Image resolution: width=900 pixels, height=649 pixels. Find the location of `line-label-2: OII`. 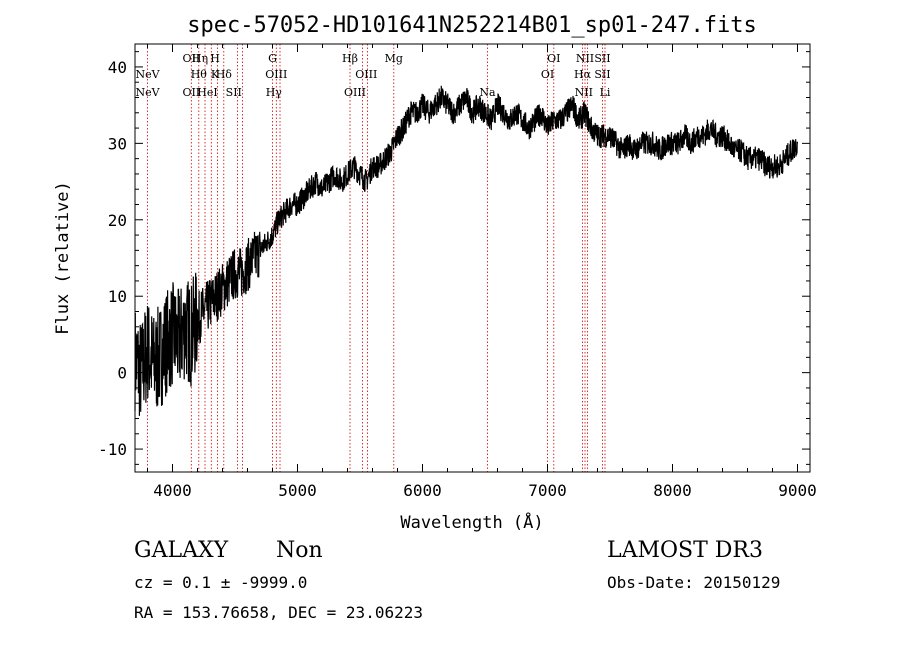

line-label-2: OII is located at coordinates (191, 58).